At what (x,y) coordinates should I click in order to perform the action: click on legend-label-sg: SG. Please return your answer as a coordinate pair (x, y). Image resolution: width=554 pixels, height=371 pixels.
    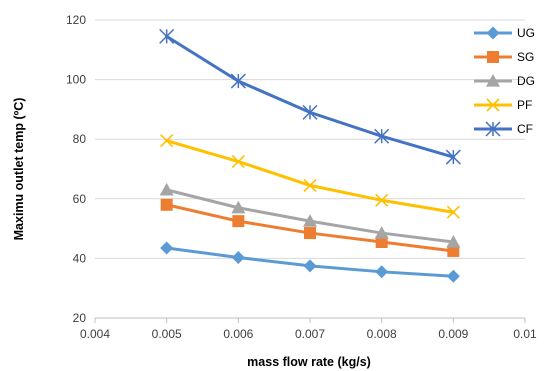
    Looking at the image, I should click on (525, 57).